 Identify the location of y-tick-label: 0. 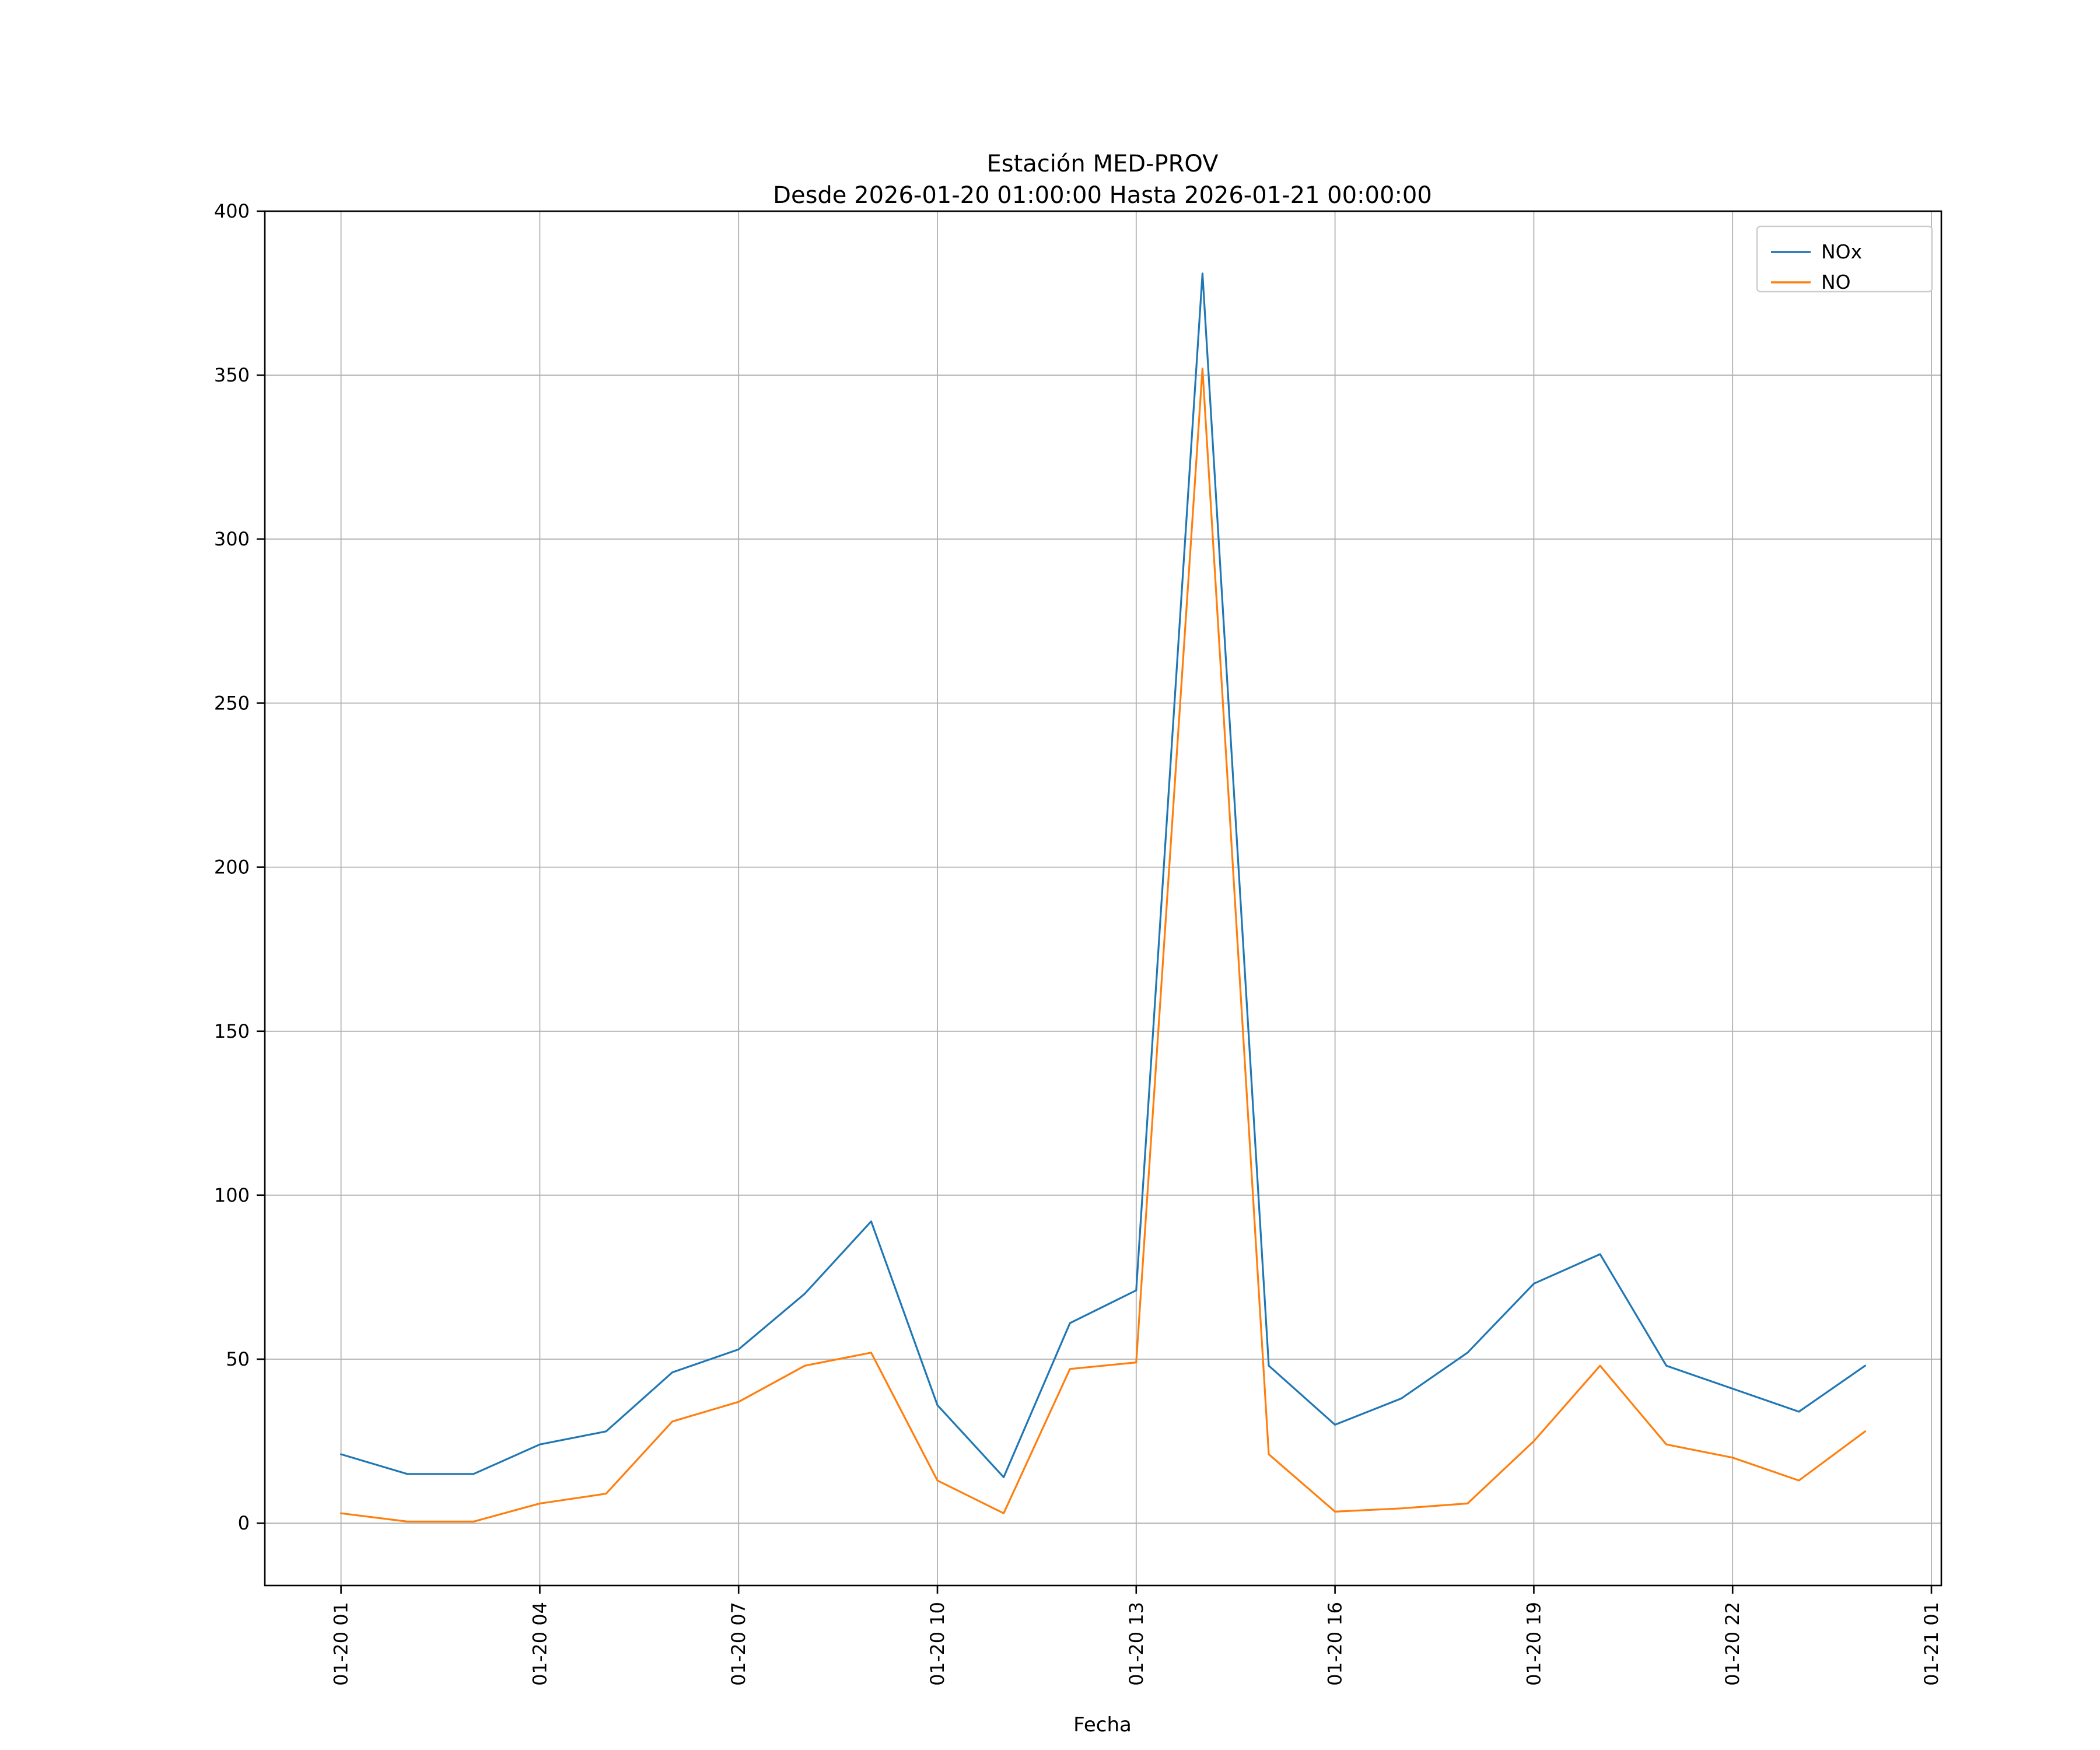
(244, 1523).